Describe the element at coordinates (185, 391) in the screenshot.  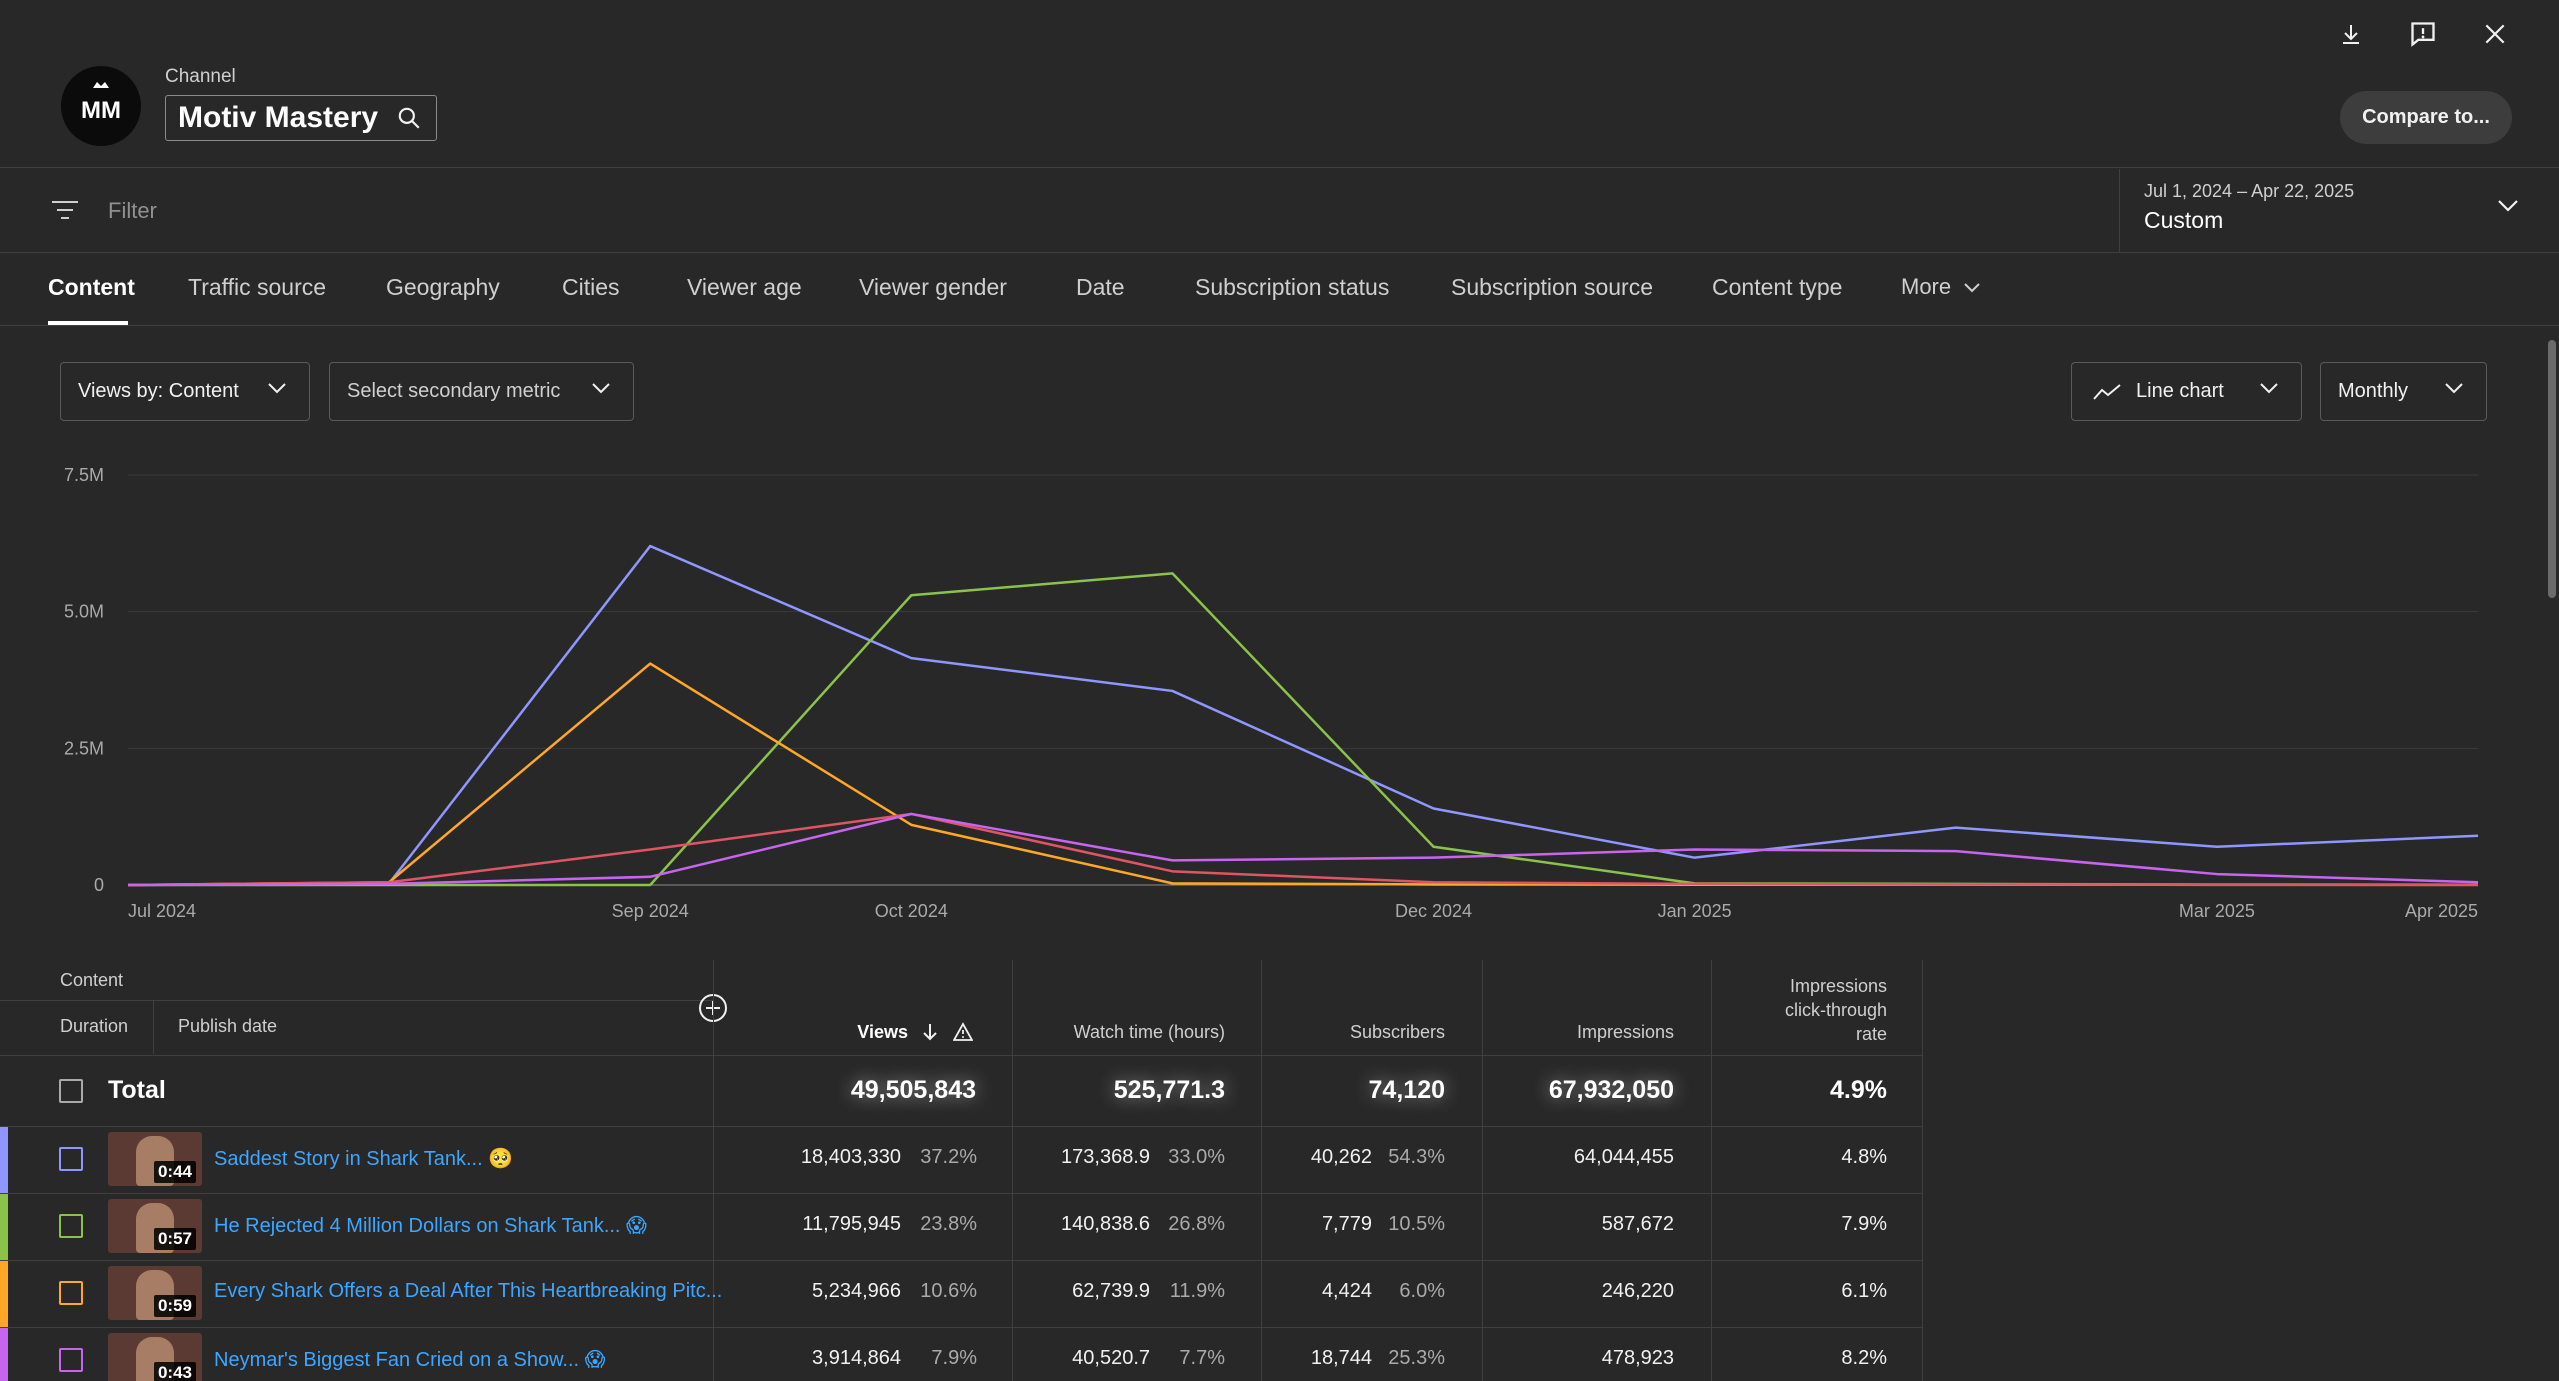
I see `primary-metric-dropdown: Views by: Content` at that location.